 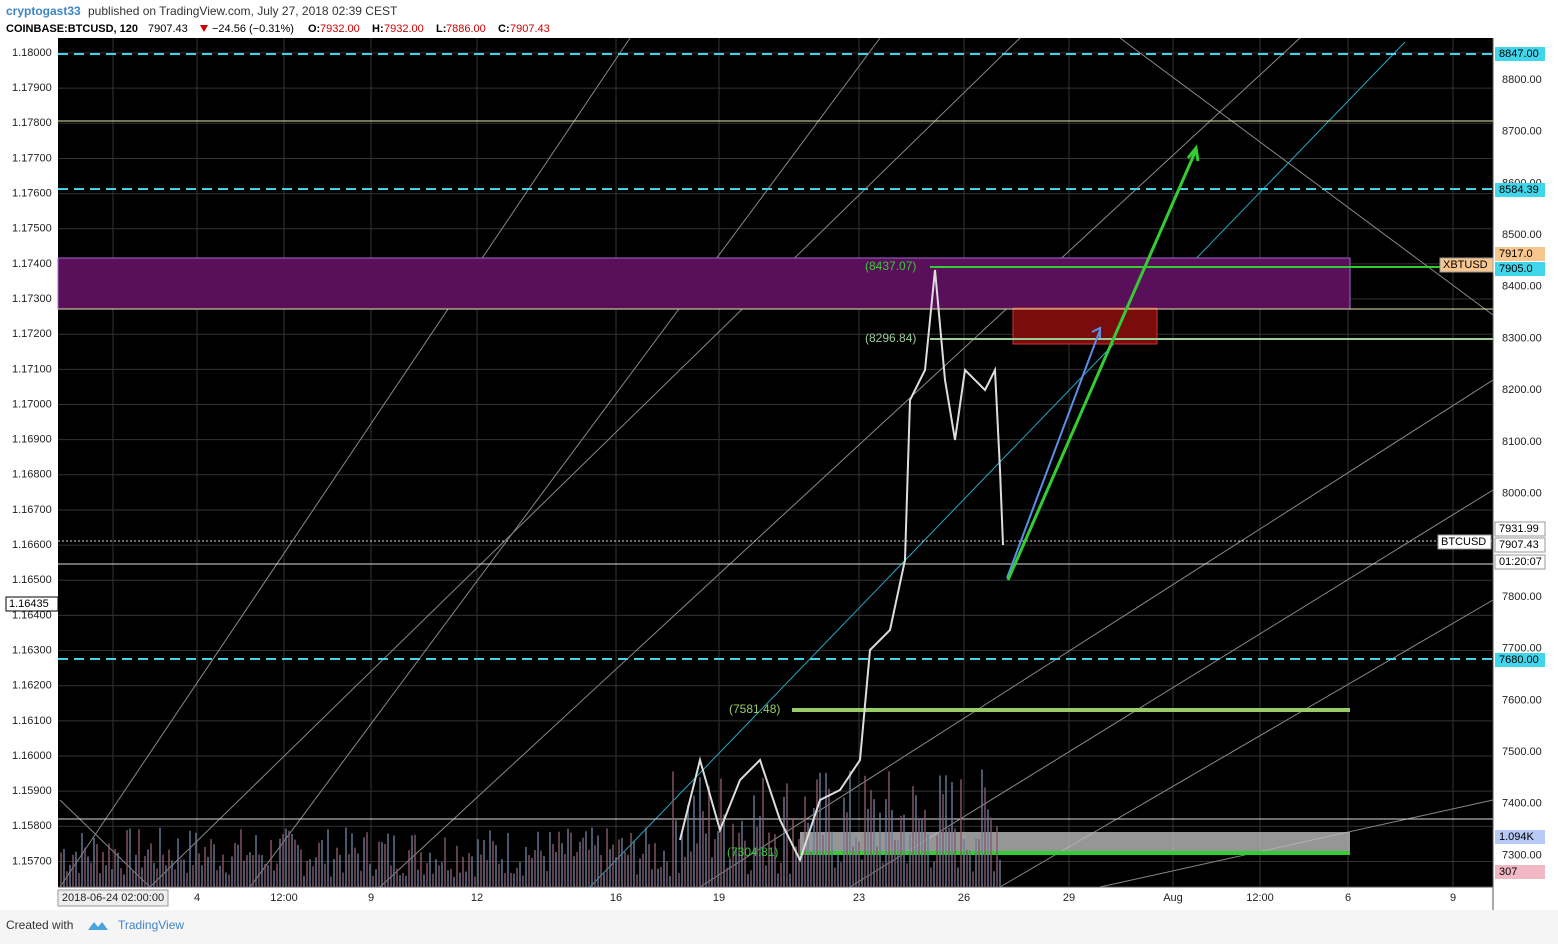 I want to click on arrow-green, so click(x=1103, y=362).